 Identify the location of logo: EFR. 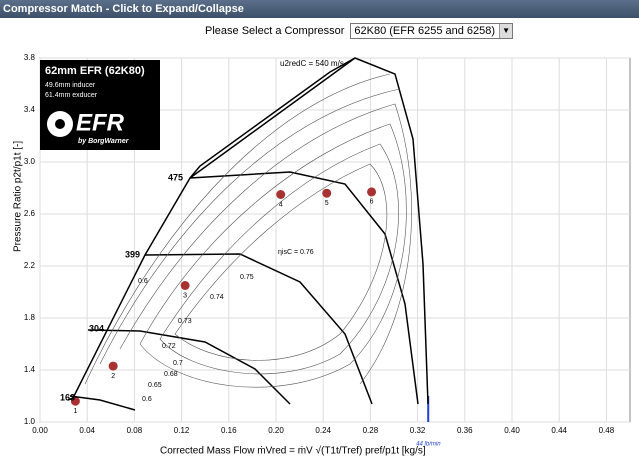
(100, 122).